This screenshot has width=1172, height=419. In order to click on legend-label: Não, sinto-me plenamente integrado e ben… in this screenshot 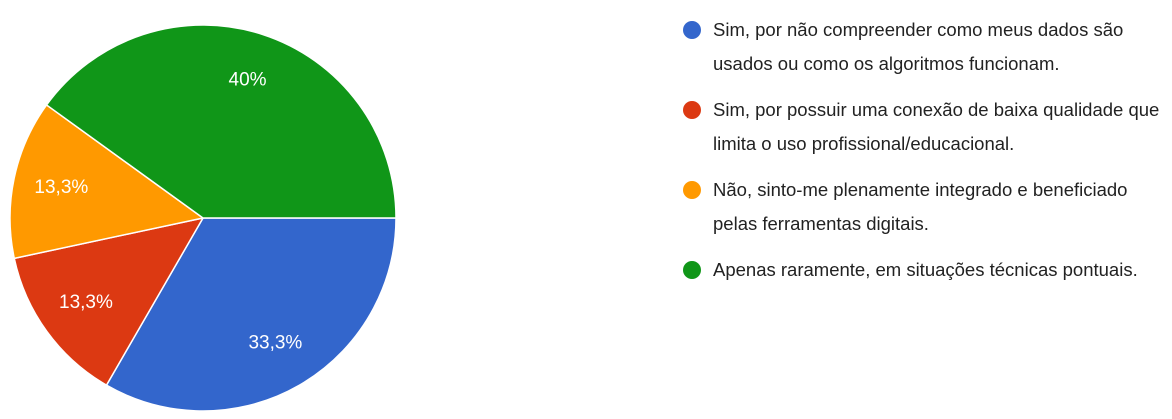, I will do `click(920, 206)`.